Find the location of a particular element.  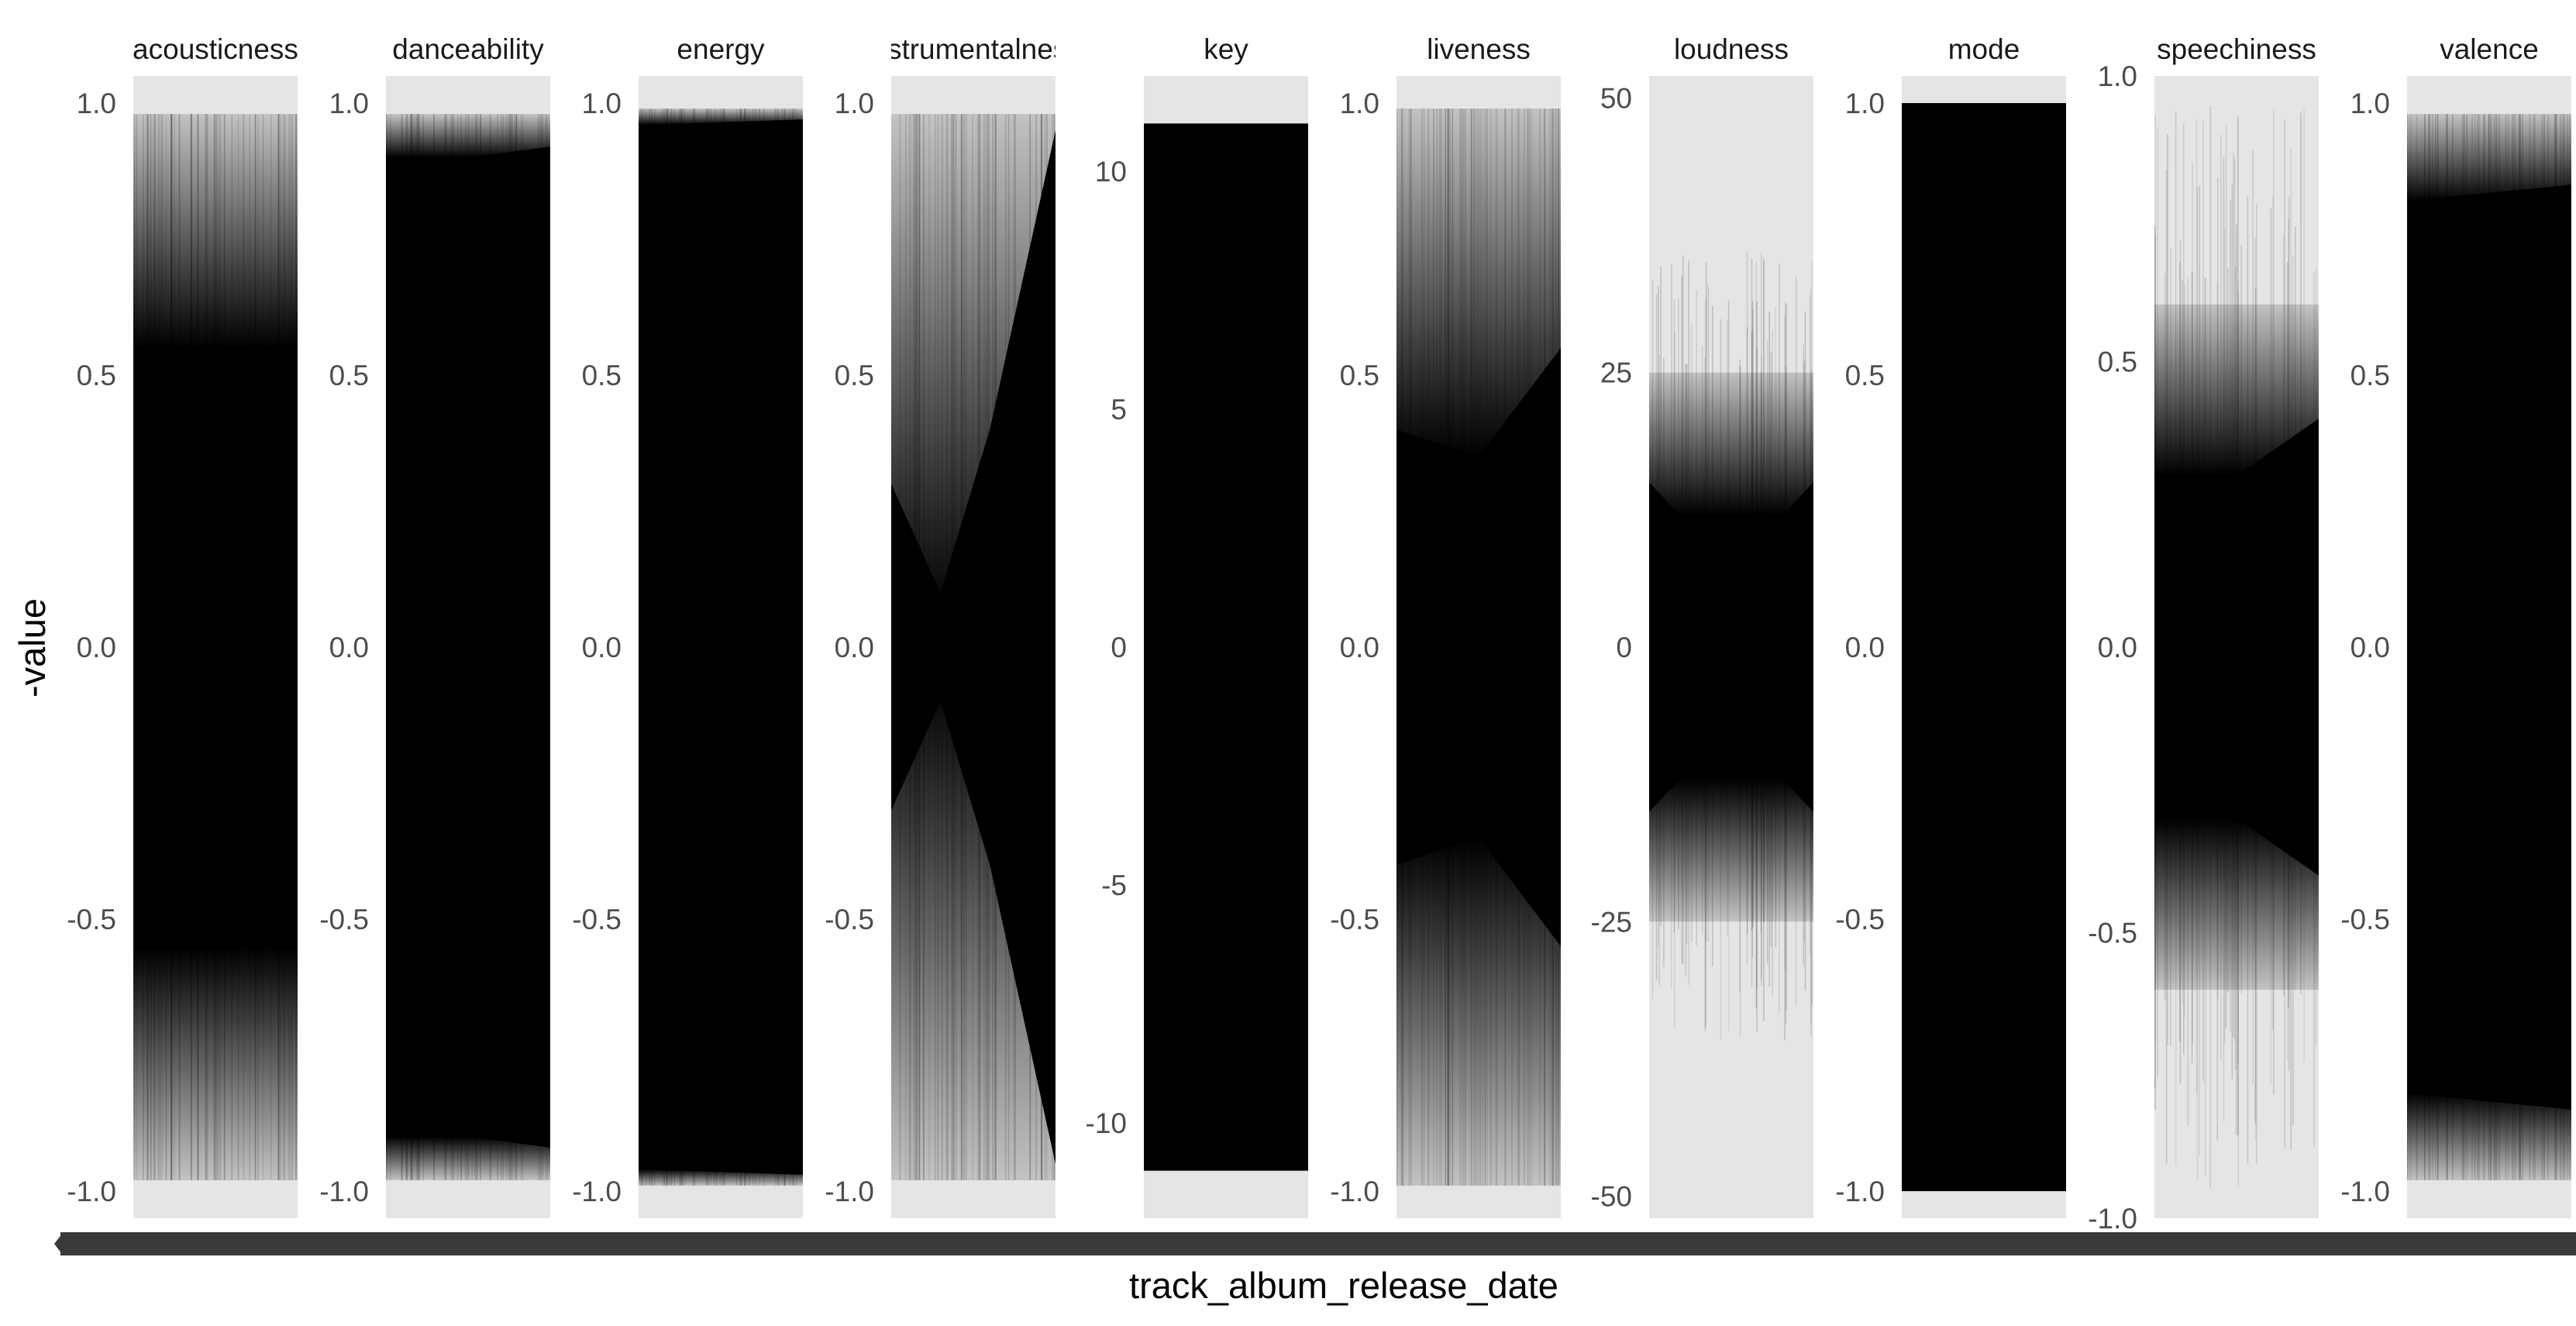

facet-valence: valence 1.0 0.5 0.0 -0.5 -1.0 is located at coordinates (2455, 625).